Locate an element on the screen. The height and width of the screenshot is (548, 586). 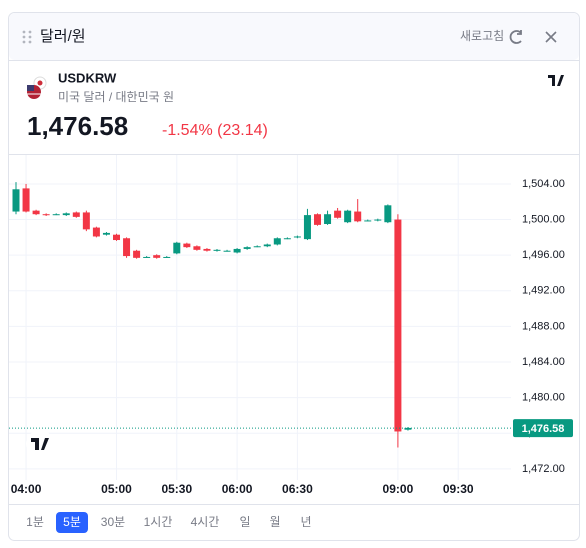
y-tick-label: 1,480.00 is located at coordinates (543, 398).